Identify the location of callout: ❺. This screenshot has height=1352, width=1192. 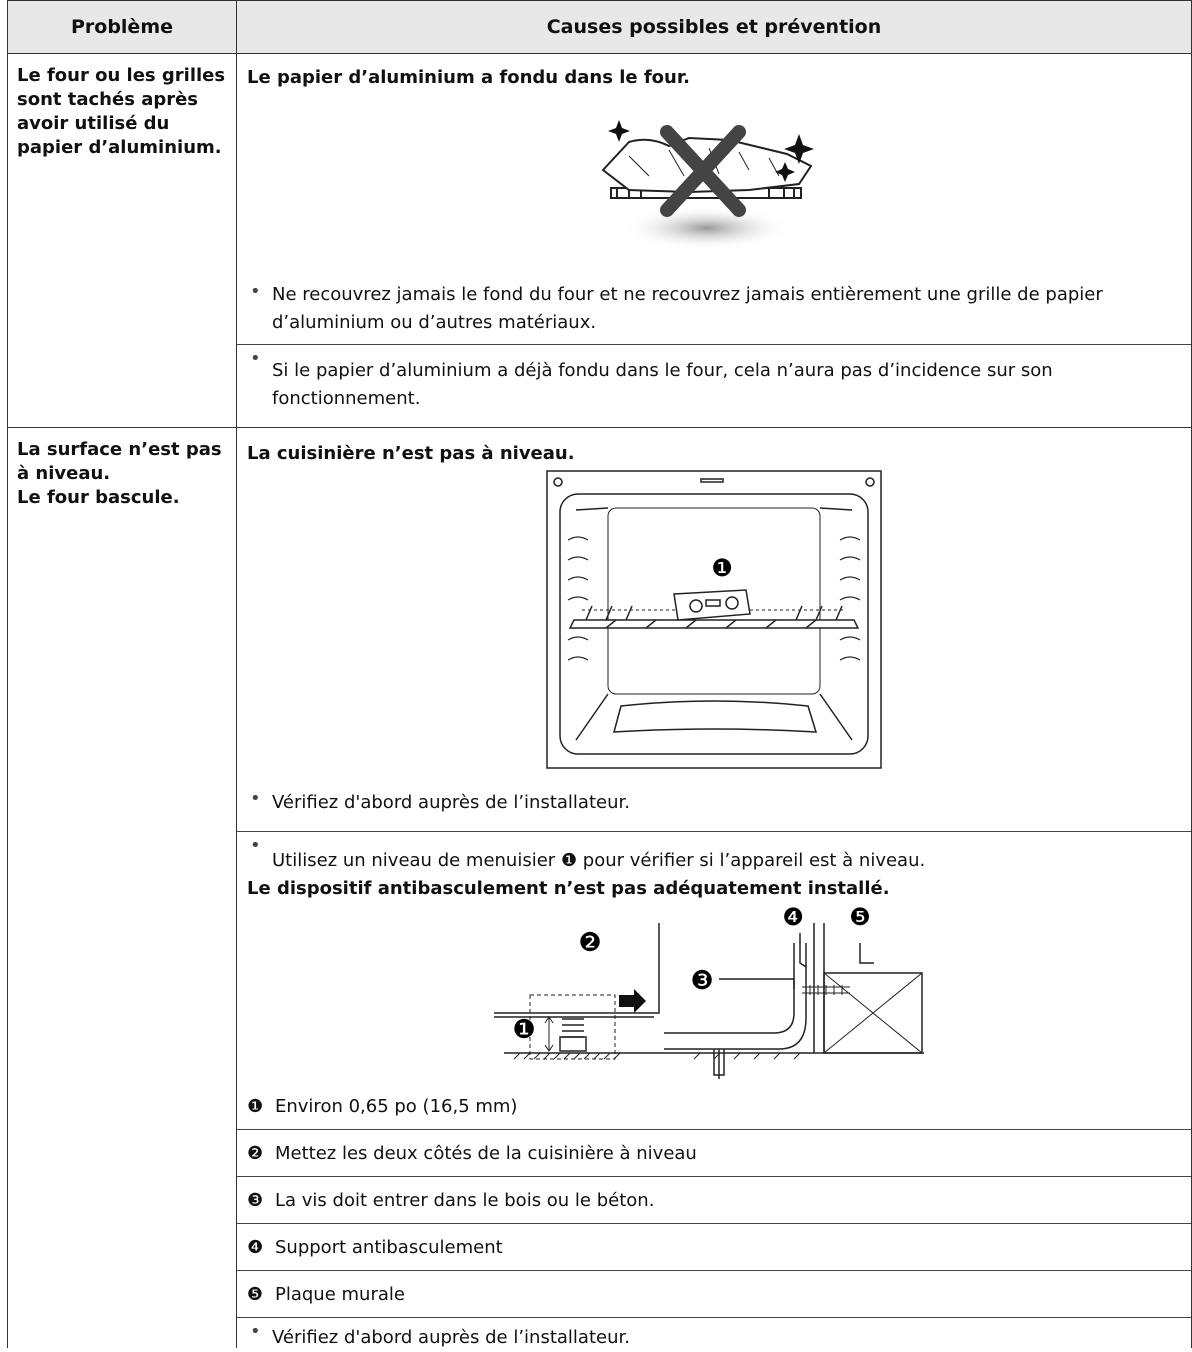
(860, 917).